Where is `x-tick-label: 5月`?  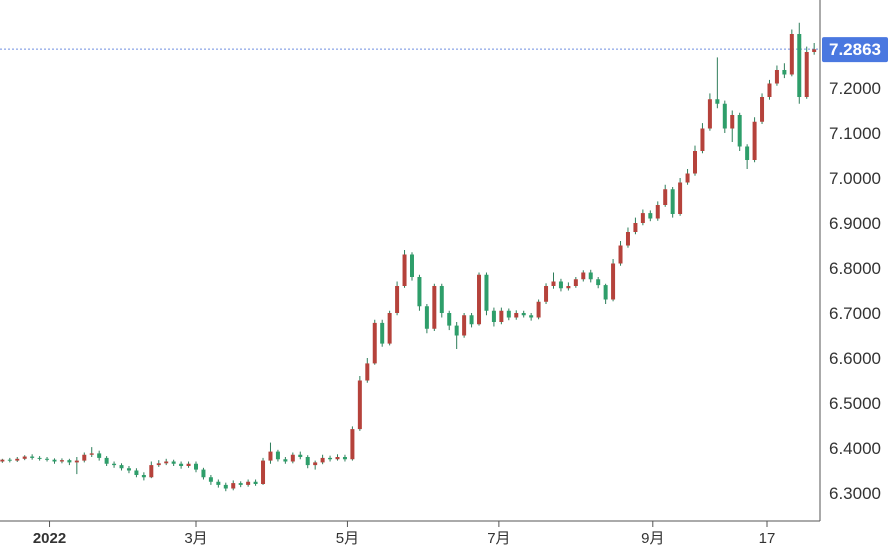 x-tick-label: 5月 is located at coordinates (347, 538).